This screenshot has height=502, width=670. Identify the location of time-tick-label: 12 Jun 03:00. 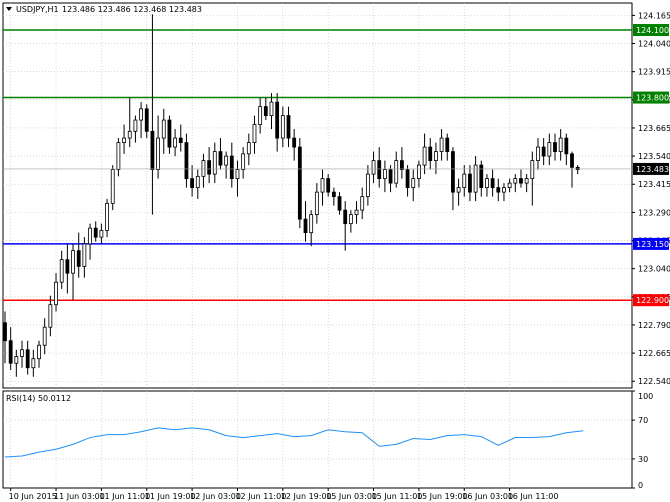
(215, 496).